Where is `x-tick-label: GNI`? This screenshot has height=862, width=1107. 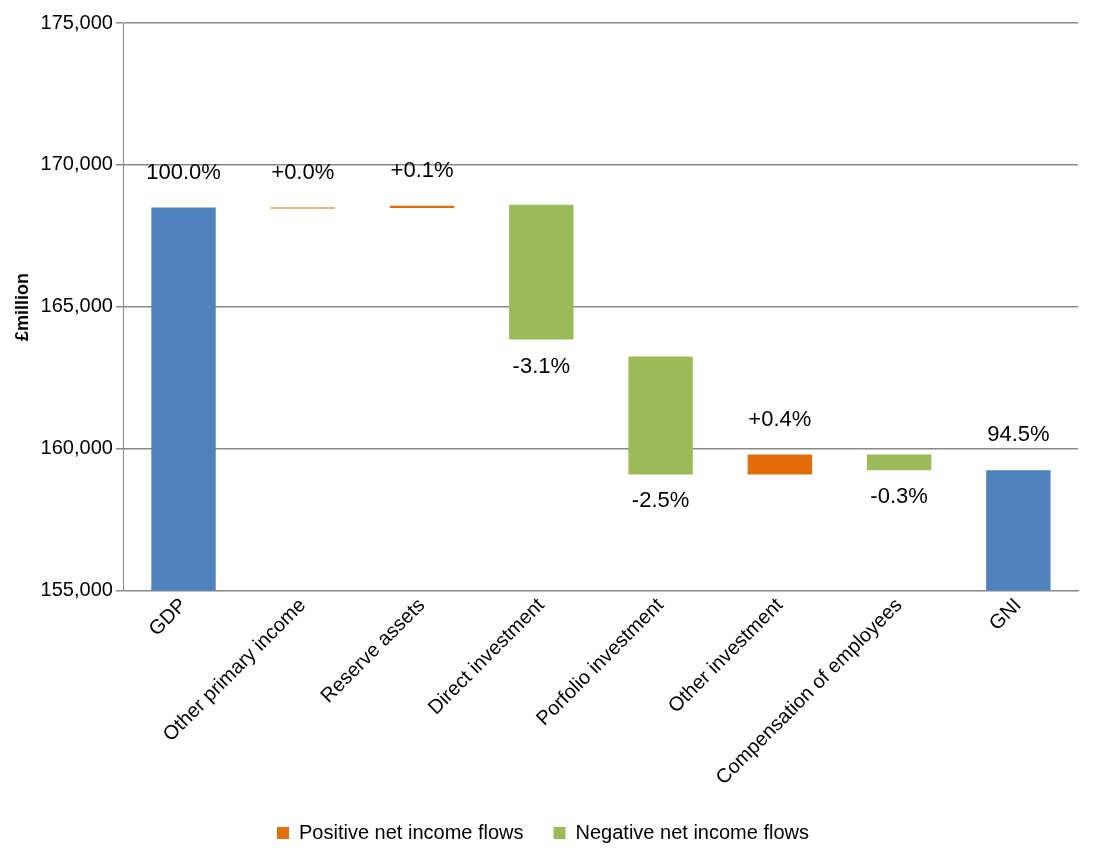 x-tick-label: GNI is located at coordinates (1005, 614).